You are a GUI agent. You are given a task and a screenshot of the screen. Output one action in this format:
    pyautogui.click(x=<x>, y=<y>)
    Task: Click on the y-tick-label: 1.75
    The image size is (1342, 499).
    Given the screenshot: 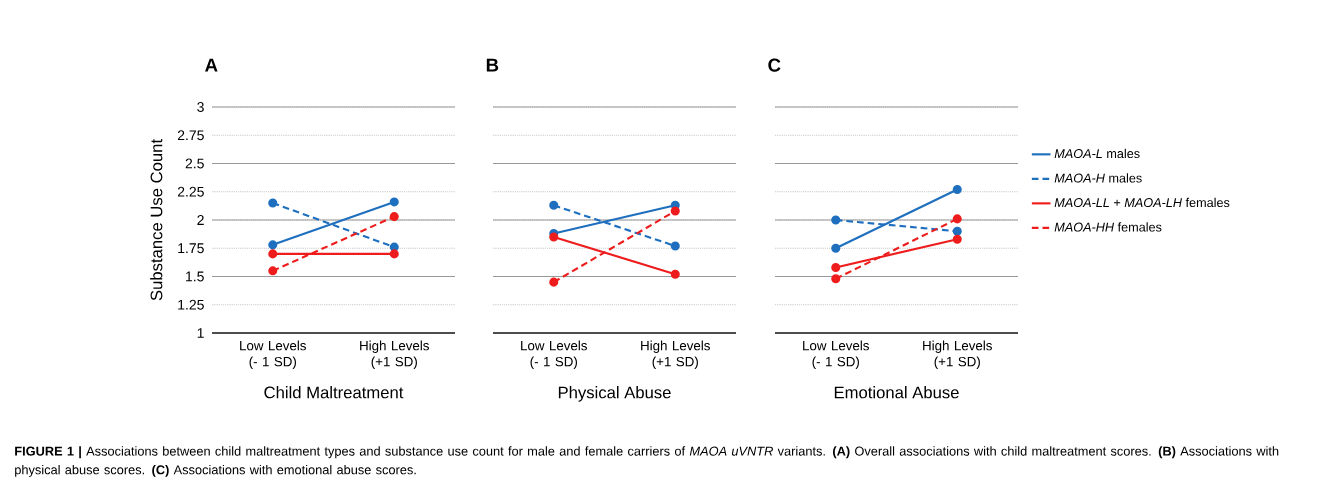 What is the action you would take?
    pyautogui.click(x=191, y=248)
    